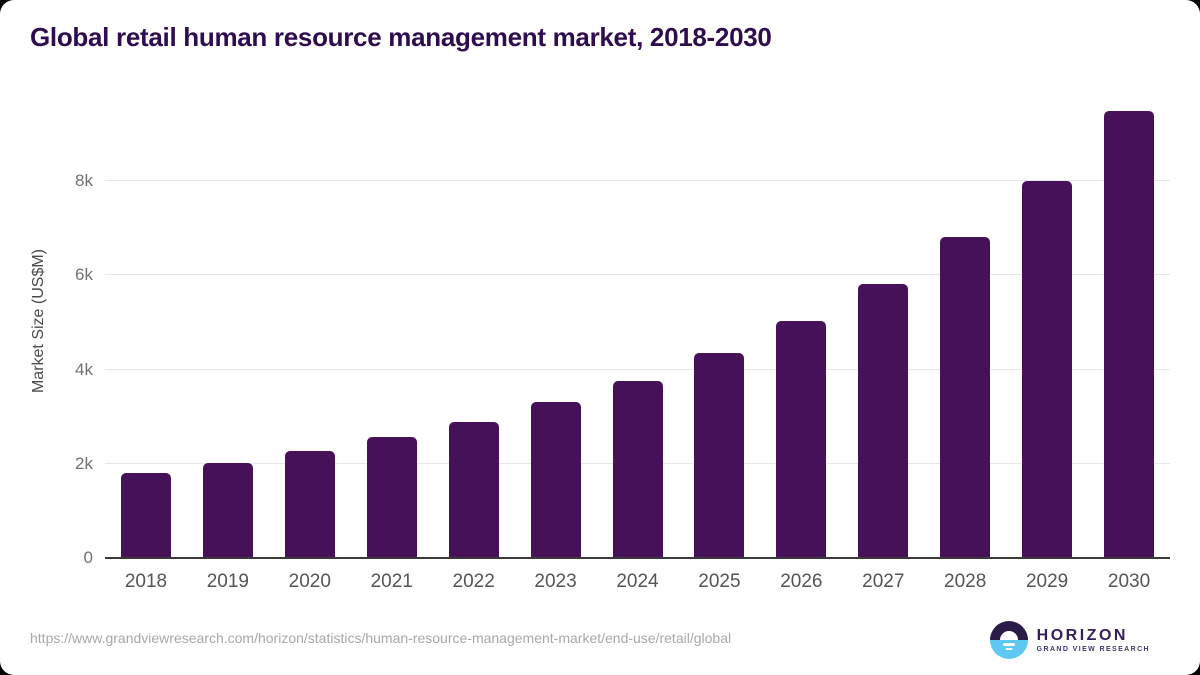 Image resolution: width=1200 pixels, height=675 pixels. Describe the element at coordinates (883, 421) in the screenshot. I see `bar-2027` at that location.